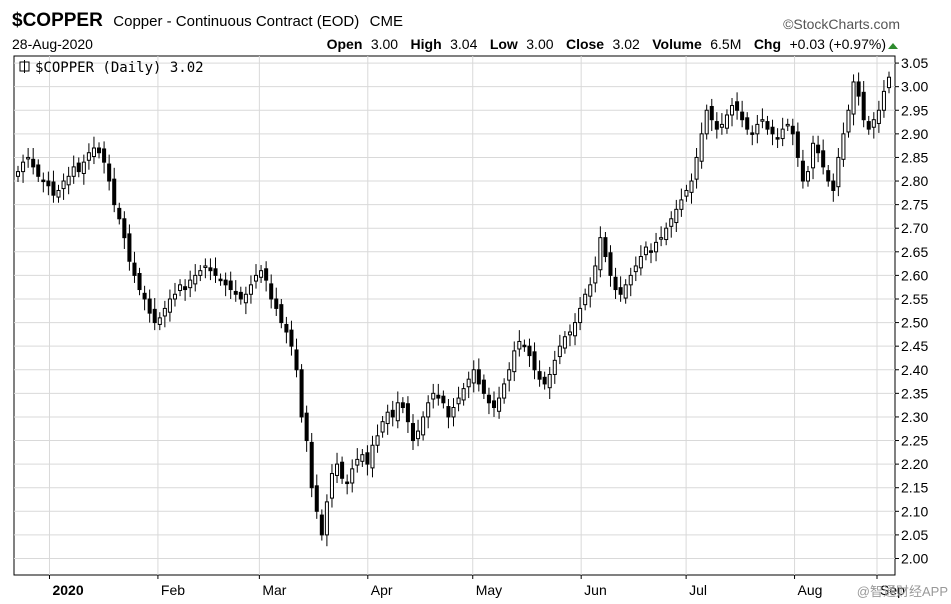  Describe the element at coordinates (902, 591) in the screenshot. I see `watermark-text: @智通财经APP` at that location.